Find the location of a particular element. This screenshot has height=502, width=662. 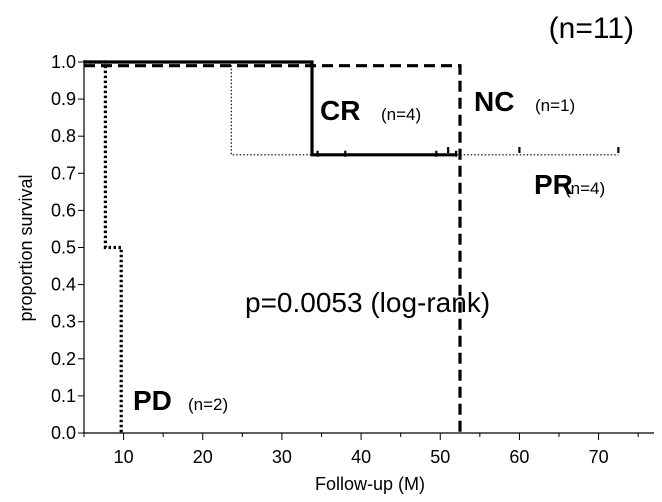

x-tick-label: 20 is located at coordinates (203, 457).